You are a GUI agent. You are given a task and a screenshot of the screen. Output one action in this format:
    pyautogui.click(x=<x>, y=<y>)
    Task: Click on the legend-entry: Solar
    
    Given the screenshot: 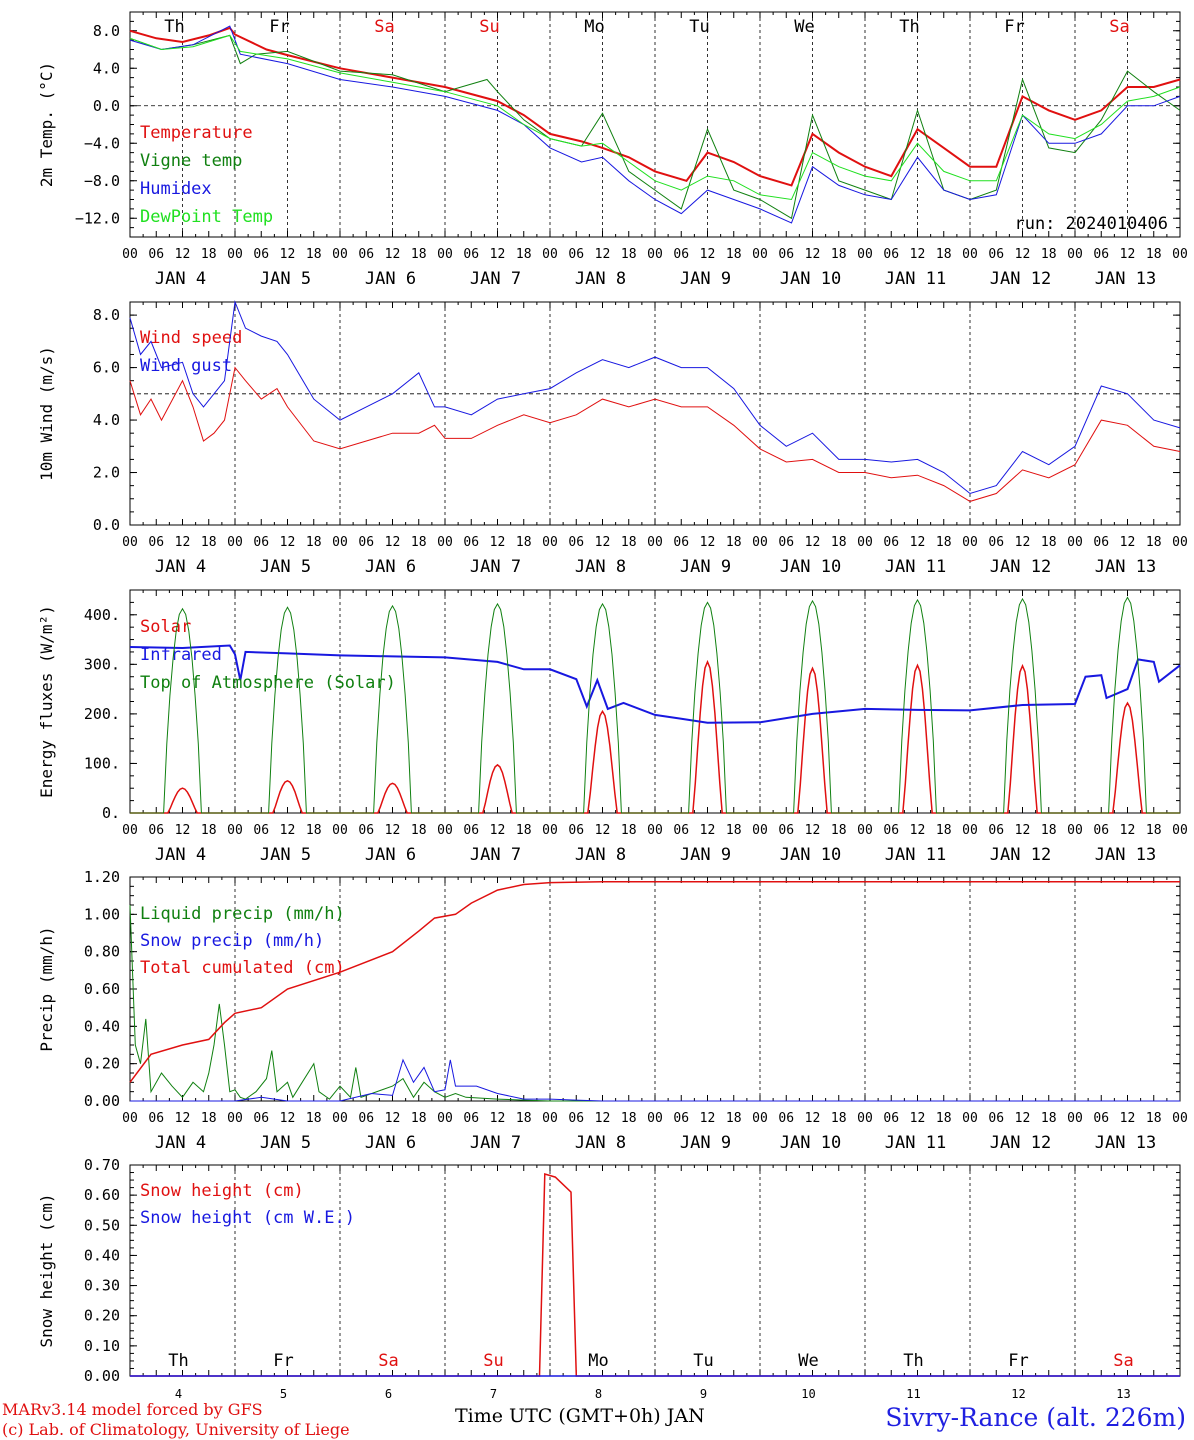 What is the action you would take?
    pyautogui.click(x=165, y=627)
    